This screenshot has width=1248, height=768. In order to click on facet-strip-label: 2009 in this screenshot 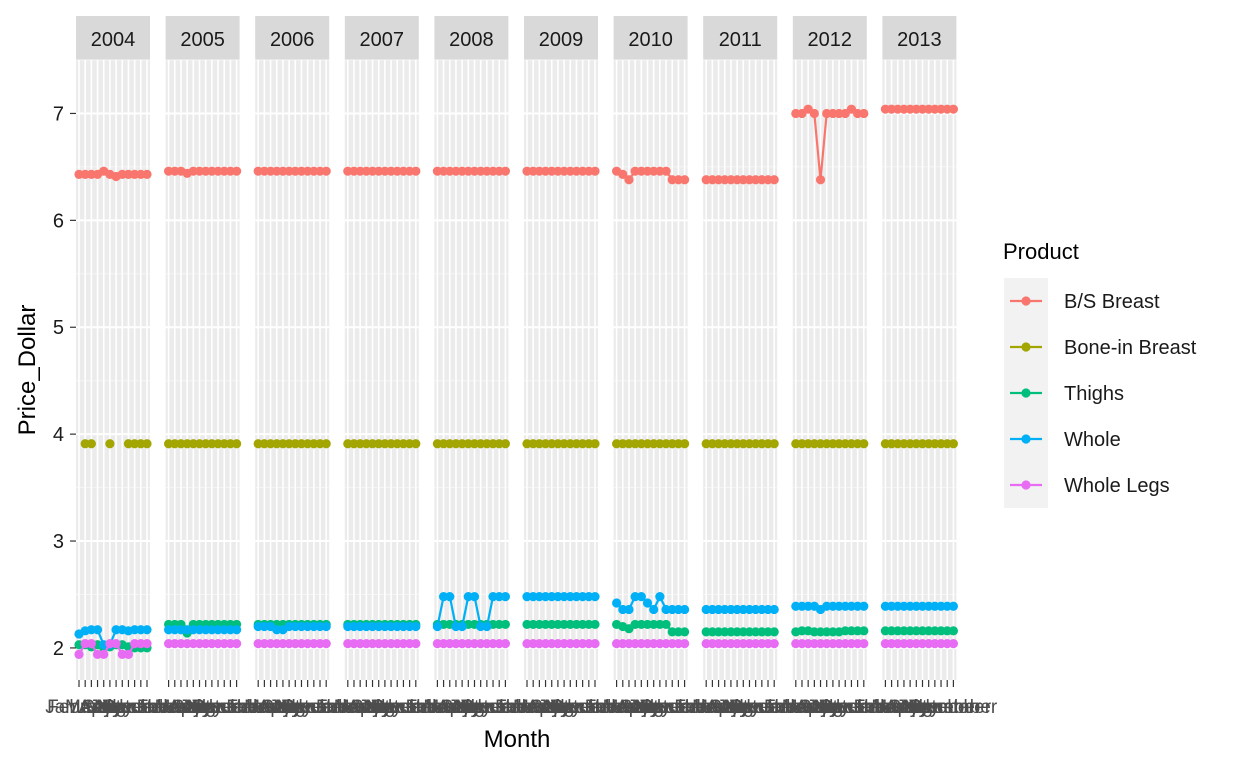, I will do `click(561, 40)`.